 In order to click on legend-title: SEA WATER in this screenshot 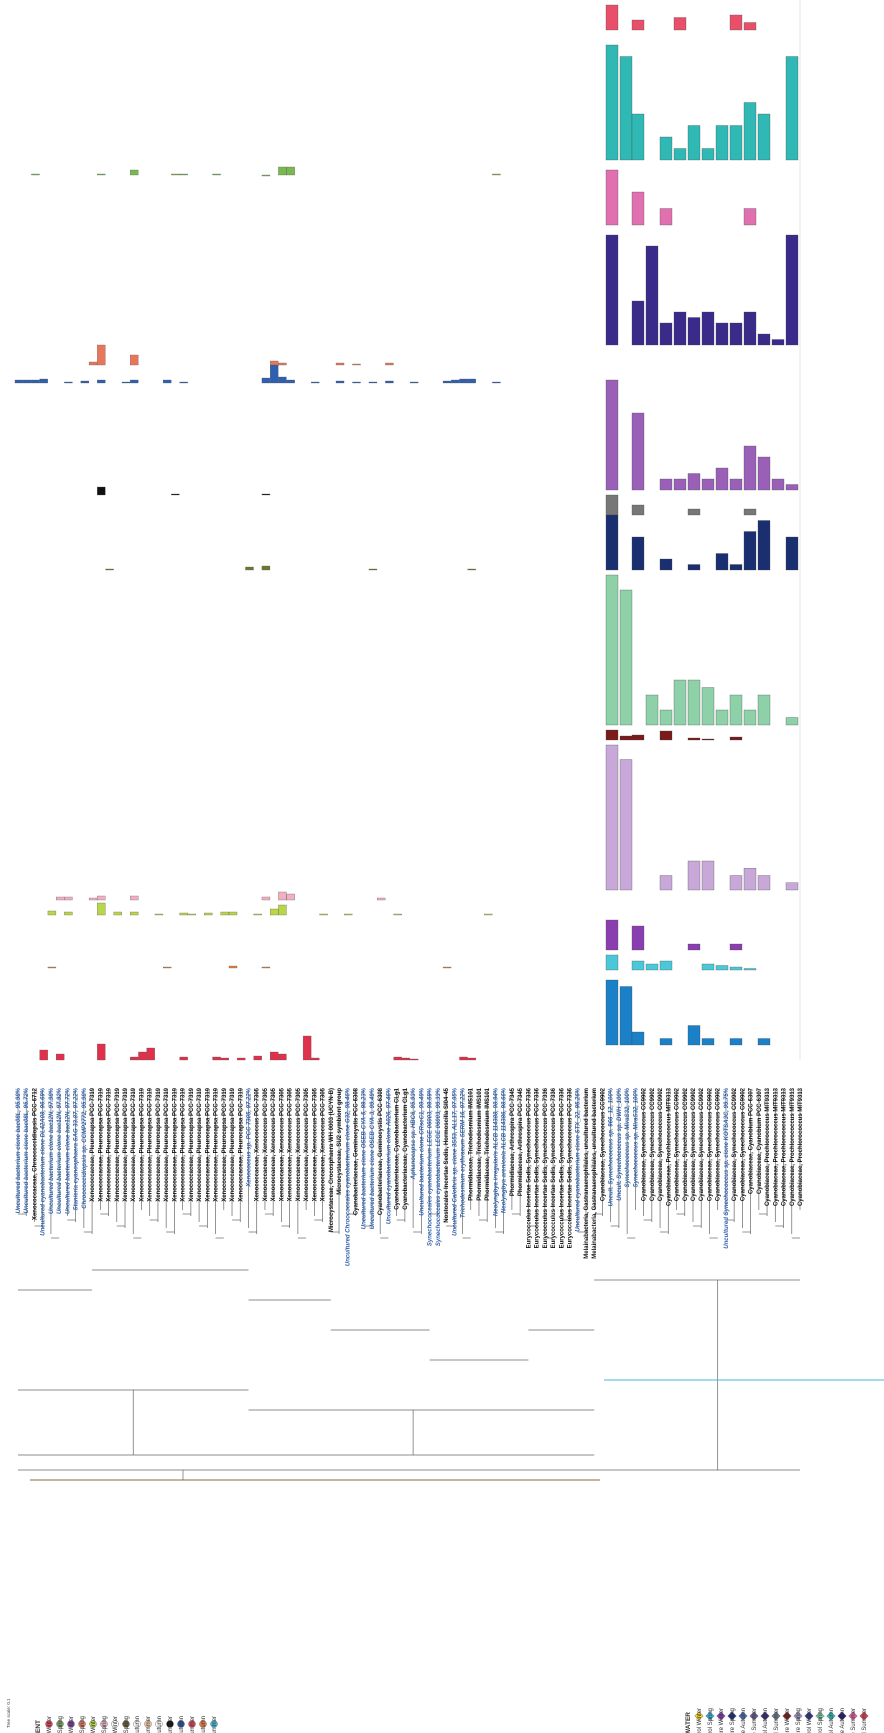, I will do `click(688, 1722)`.